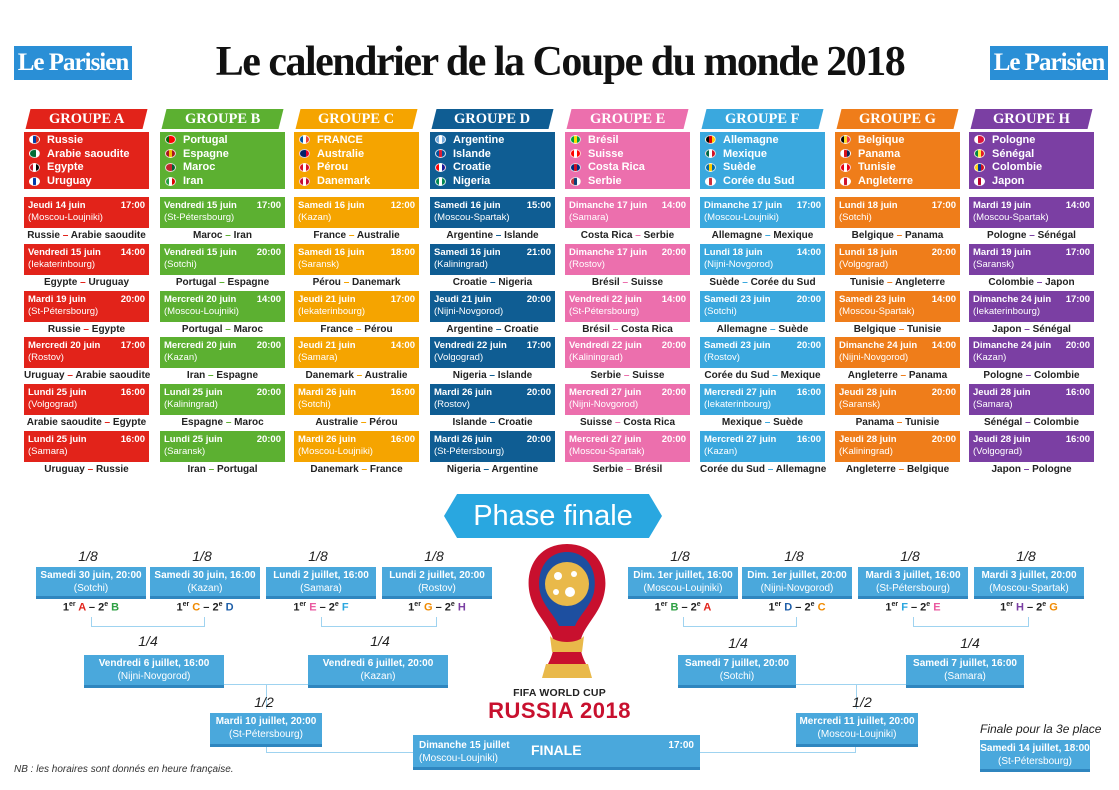 The width and height of the screenshot is (1119, 790). What do you see at coordinates (821, 607) in the screenshot?
I see `seed-group: C` at bounding box center [821, 607].